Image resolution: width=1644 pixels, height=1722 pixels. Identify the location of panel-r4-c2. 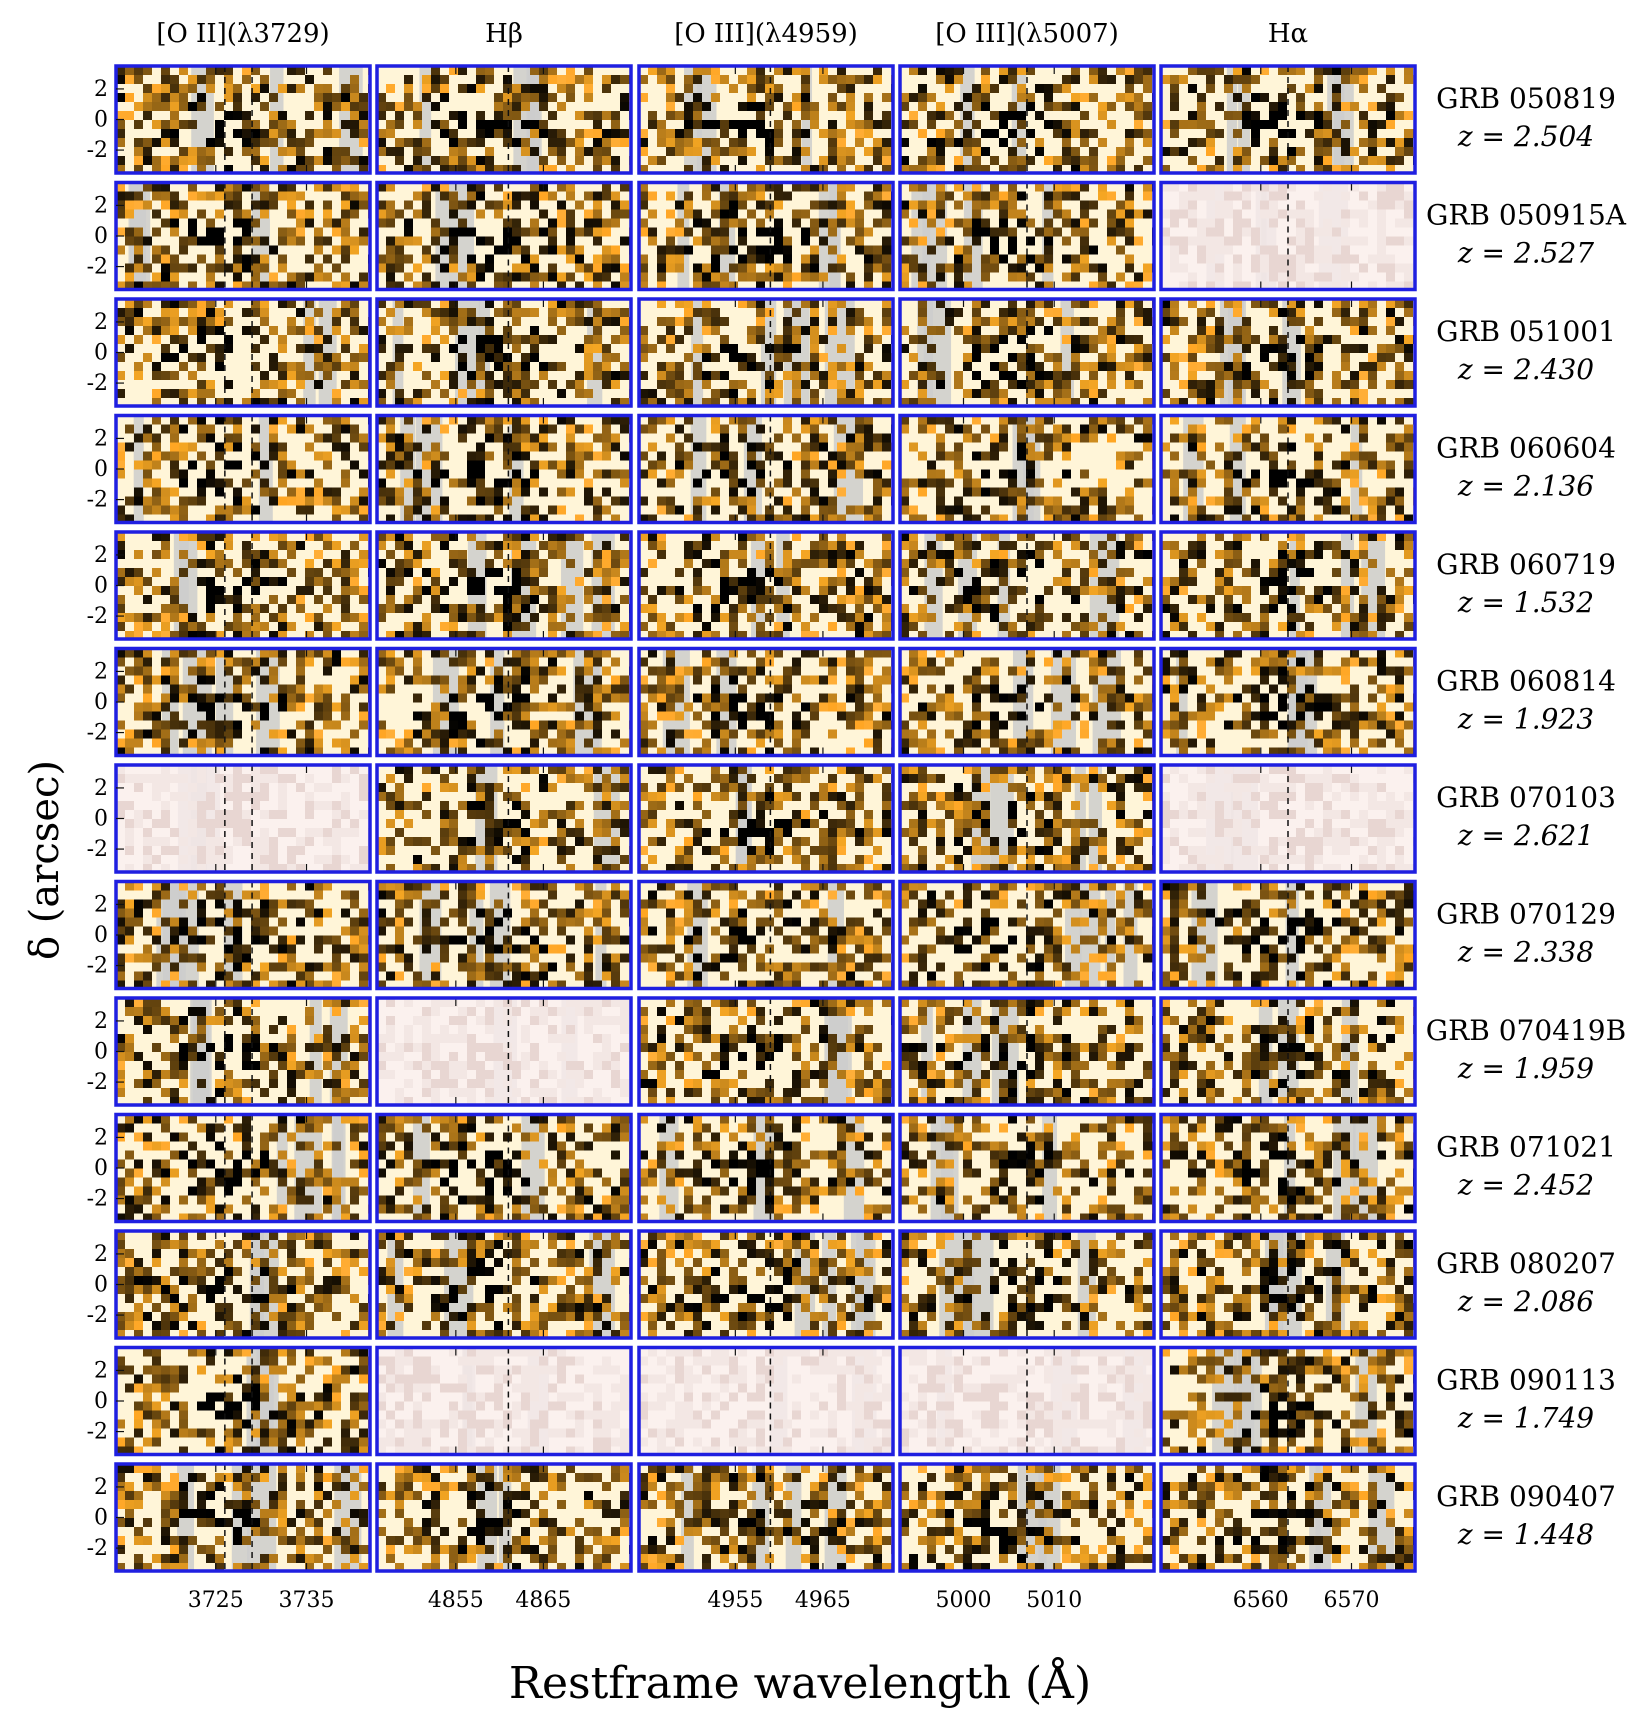
(766, 585).